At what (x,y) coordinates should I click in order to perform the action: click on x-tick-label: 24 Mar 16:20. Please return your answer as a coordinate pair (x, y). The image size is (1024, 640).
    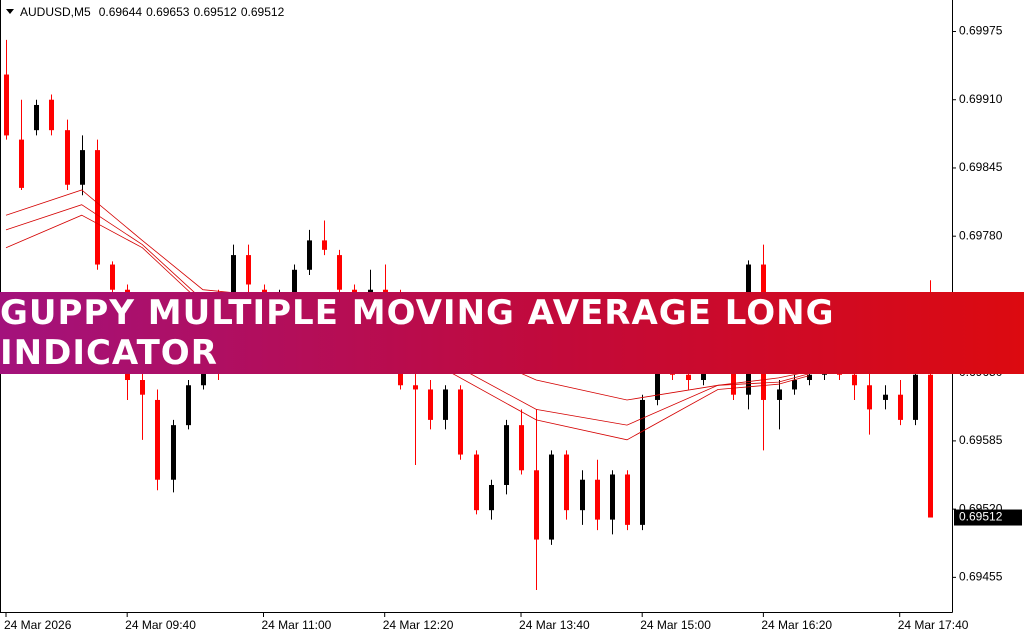
    Looking at the image, I should click on (796, 625).